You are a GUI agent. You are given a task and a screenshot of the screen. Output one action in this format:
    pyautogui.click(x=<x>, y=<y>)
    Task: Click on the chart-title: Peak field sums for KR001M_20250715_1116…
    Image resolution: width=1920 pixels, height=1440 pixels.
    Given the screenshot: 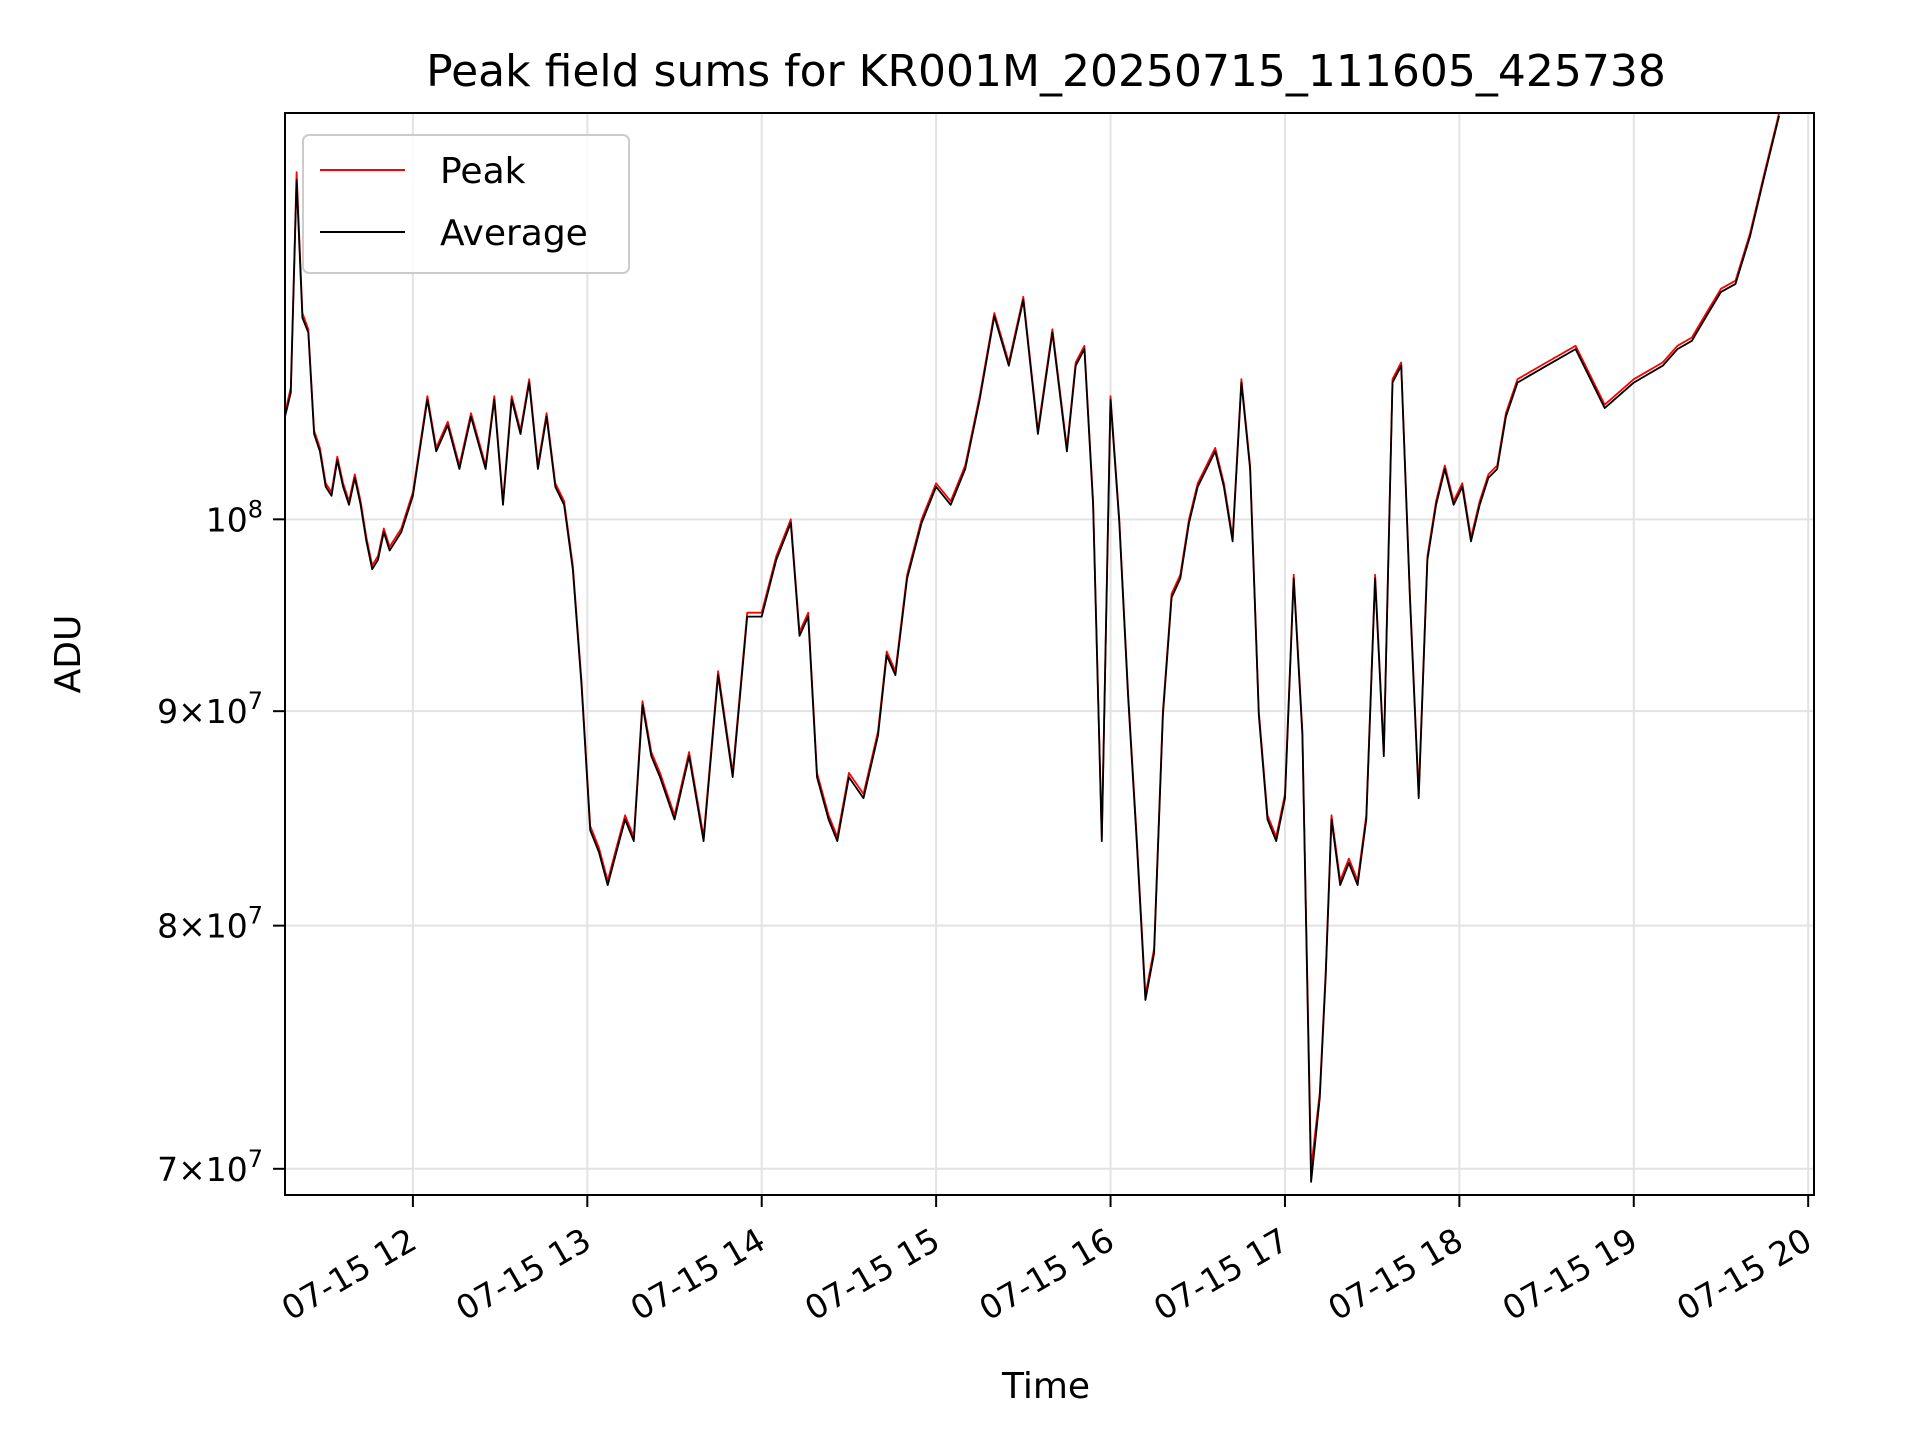 What is the action you would take?
    pyautogui.click(x=1046, y=71)
    